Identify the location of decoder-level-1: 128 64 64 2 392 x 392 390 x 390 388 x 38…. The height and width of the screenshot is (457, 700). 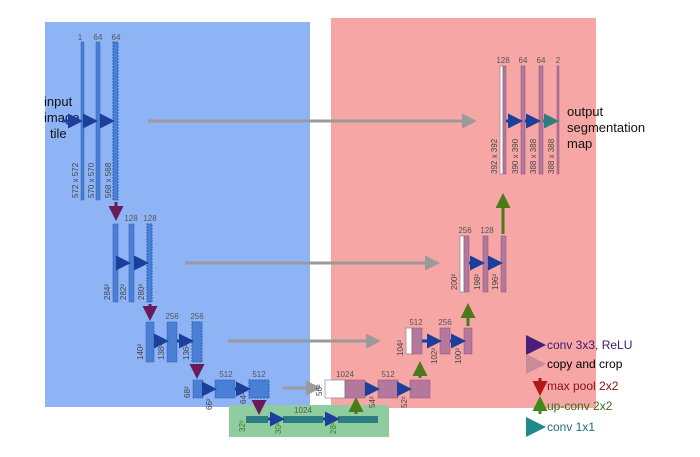
(525, 115).